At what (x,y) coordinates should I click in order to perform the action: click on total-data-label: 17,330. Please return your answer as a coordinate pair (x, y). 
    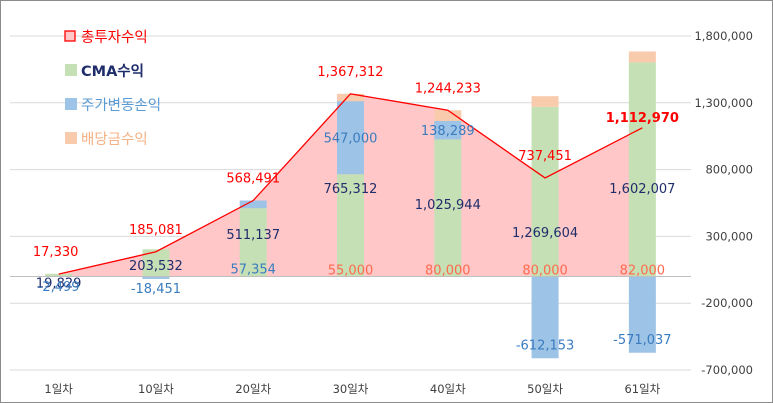
    Looking at the image, I should click on (56, 252).